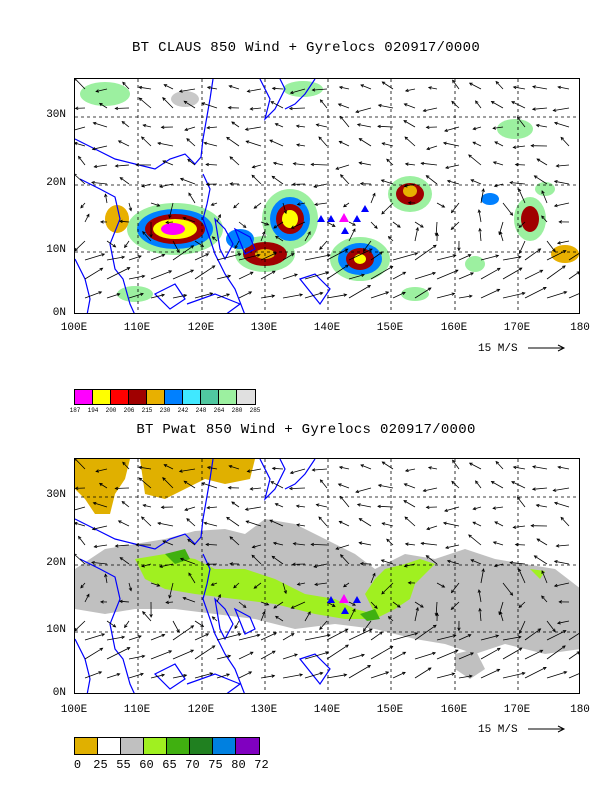 Image resolution: width=612 pixels, height=792 pixels. What do you see at coordinates (264, 710) in the screenshot?
I see `bottom-xlabel-130e: 130E` at bounding box center [264, 710].